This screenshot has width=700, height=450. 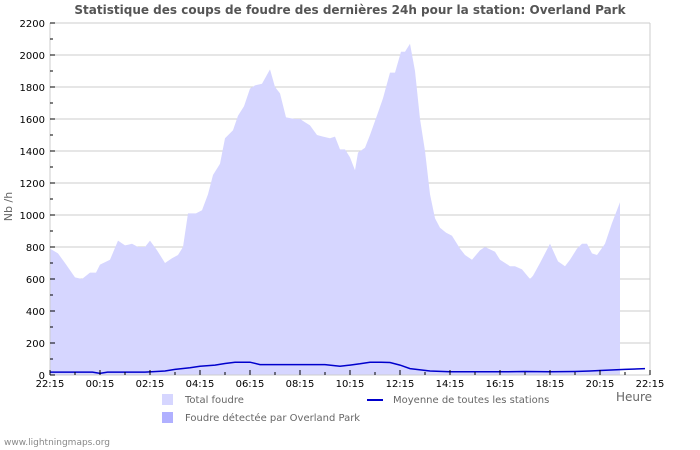 What do you see at coordinates (32, 88) in the screenshot?
I see `svg-text: 1800` at bounding box center [32, 88].